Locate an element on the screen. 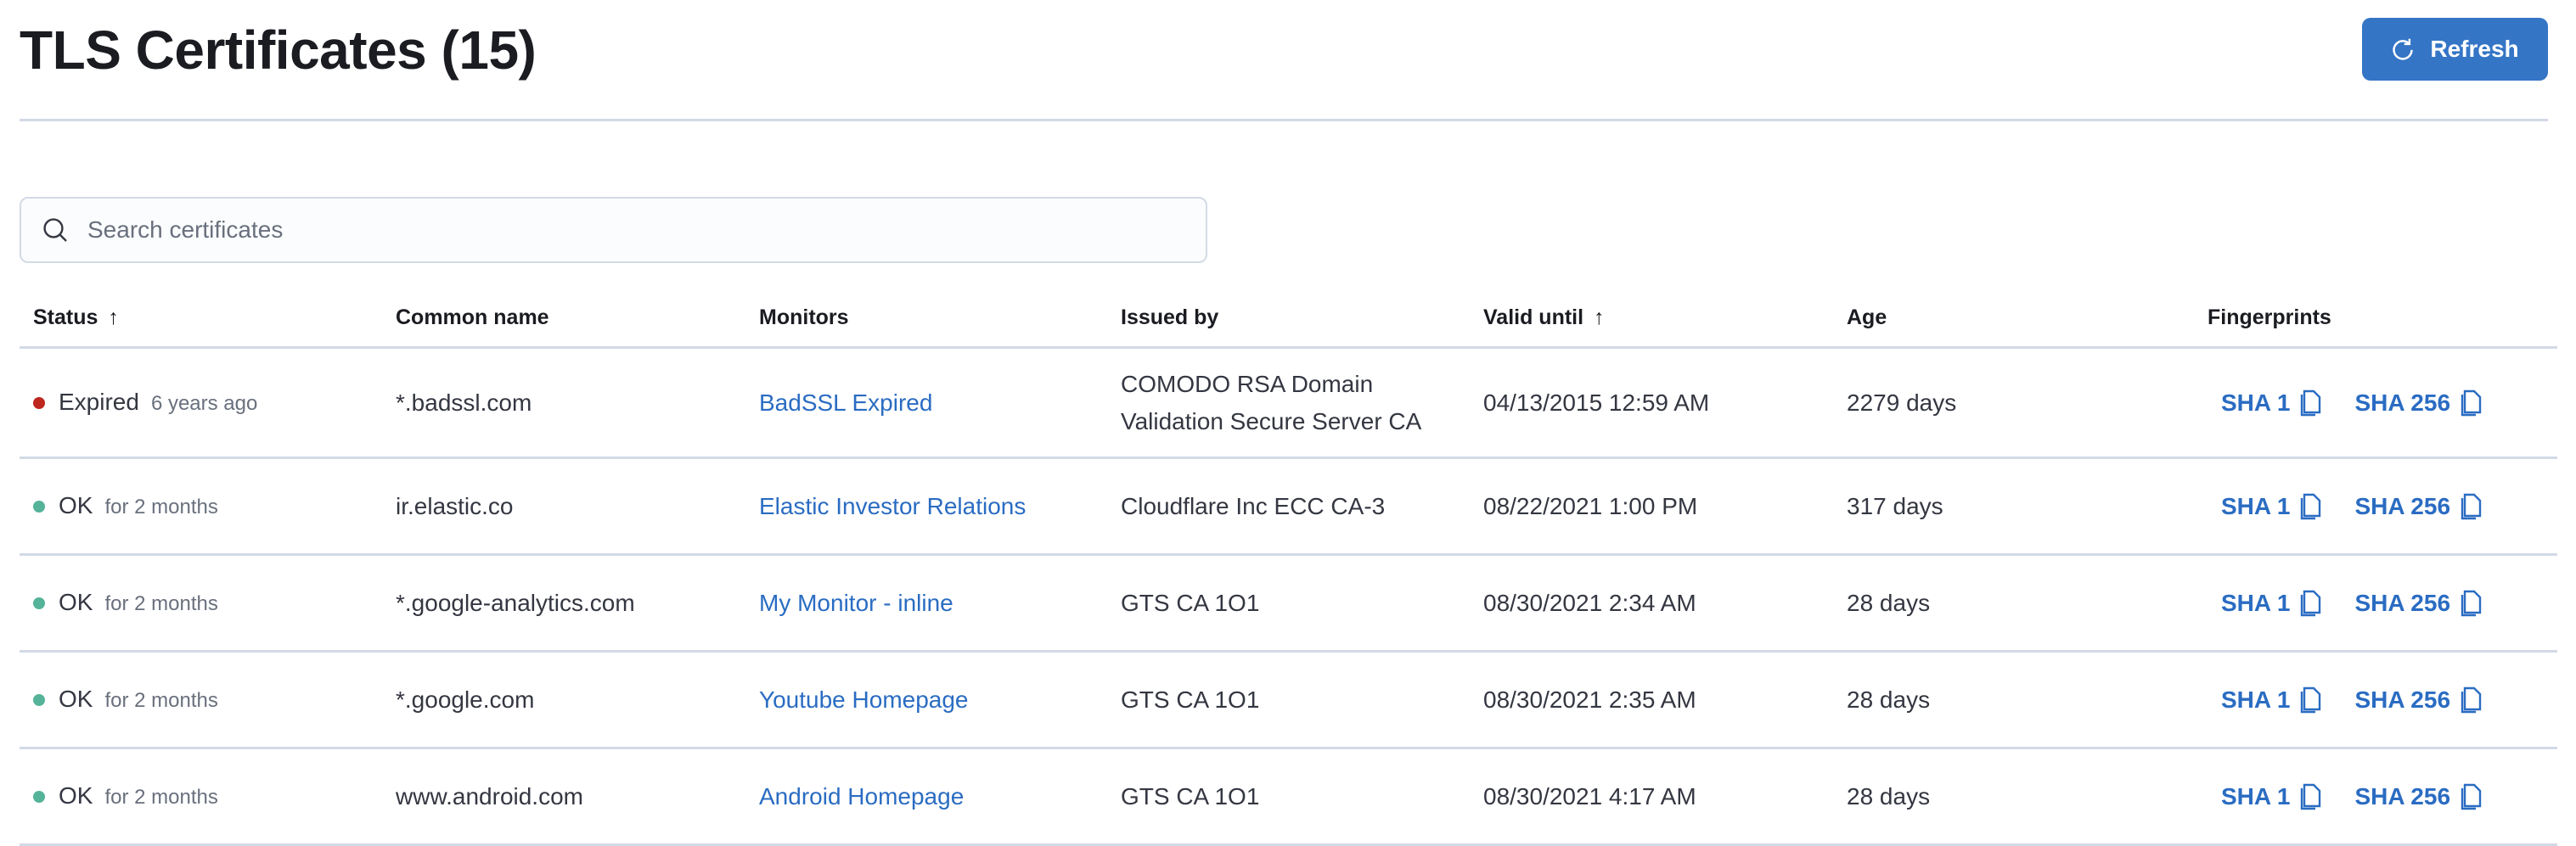 This screenshot has height=846, width=2576. common-name: *.google-analytics.com is located at coordinates (563, 603).